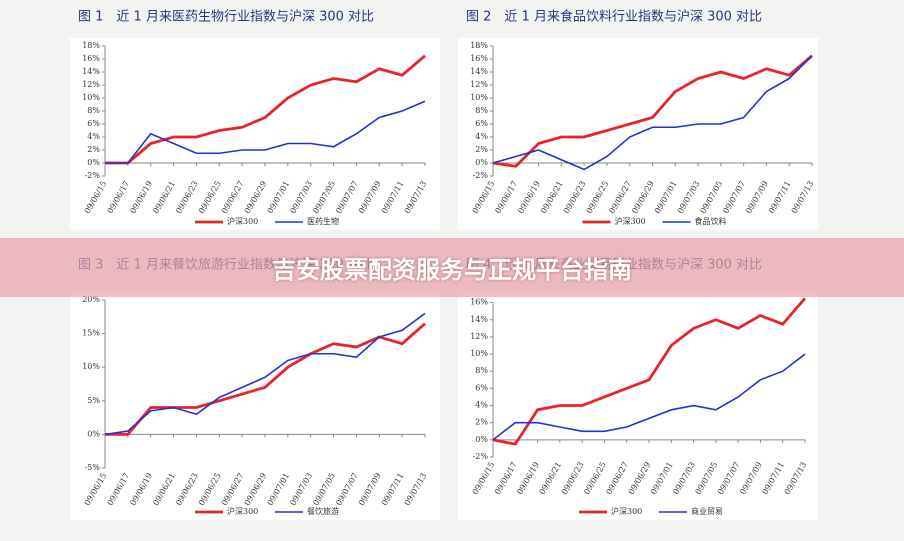 The image size is (904, 541). I want to click on legend-label: 餐饮旅游, so click(323, 511).